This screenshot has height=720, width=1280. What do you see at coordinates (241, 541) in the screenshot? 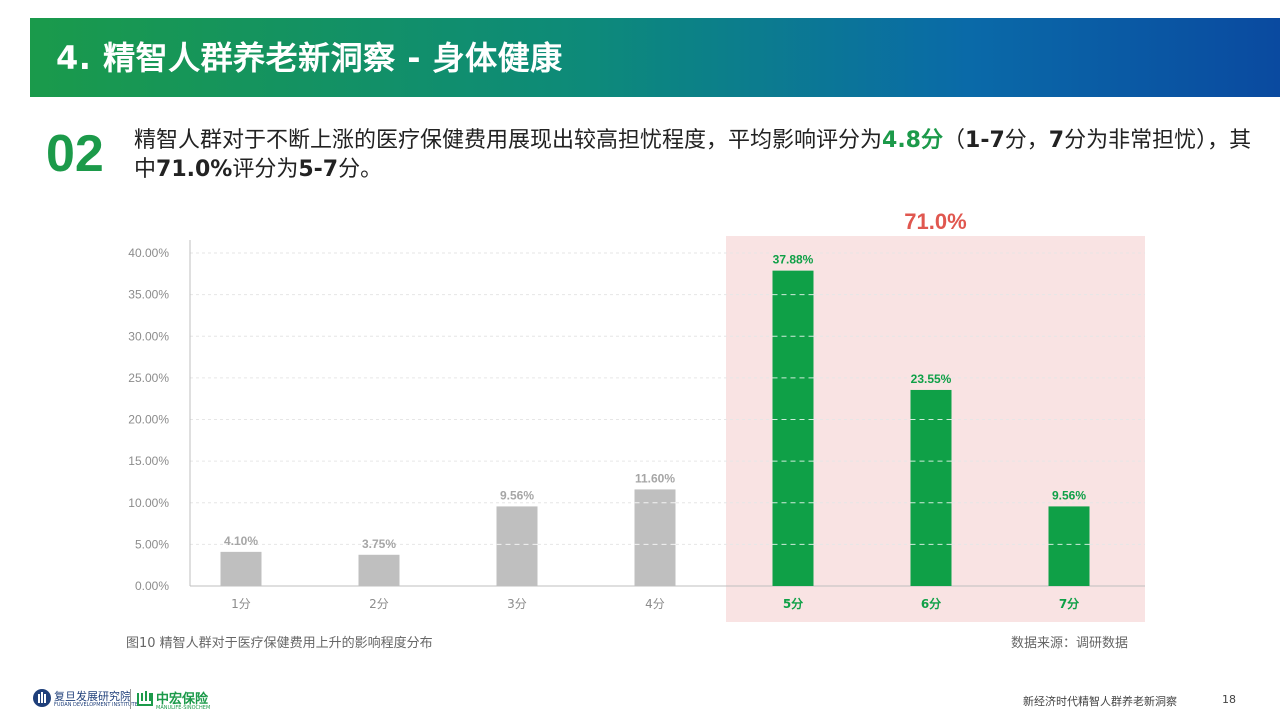
I see `data-label: 4.10%` at bounding box center [241, 541].